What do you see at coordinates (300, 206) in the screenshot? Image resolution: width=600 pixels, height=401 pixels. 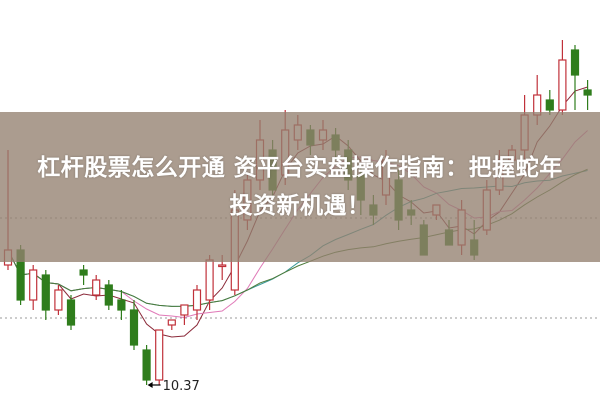 I see `title-line-2: 投资新机遇！` at bounding box center [300, 206].